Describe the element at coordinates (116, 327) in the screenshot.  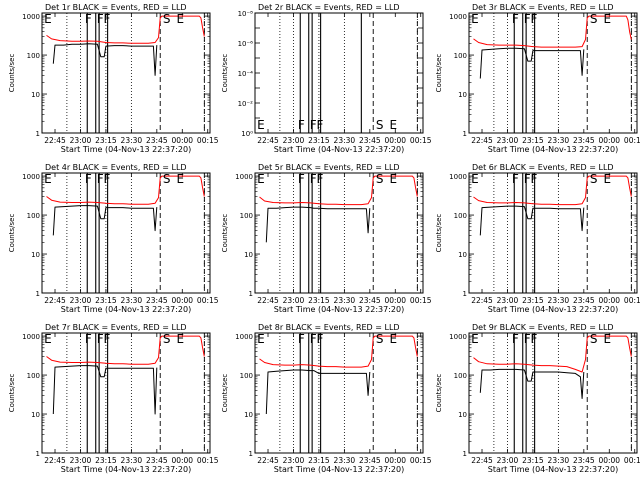
I see `chart-title: Det 7r BLACK = Events, RED = LLD` at that location.